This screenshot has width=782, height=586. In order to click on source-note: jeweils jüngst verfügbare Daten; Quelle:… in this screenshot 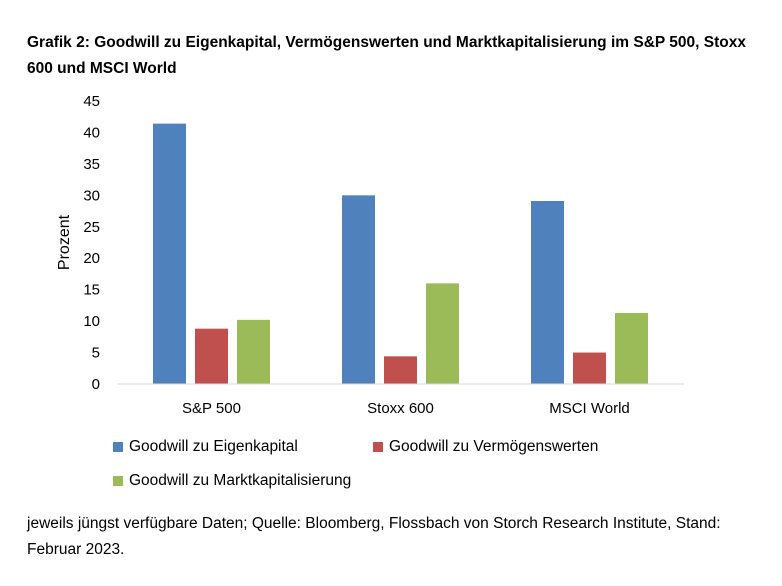, I will do `click(374, 536)`.